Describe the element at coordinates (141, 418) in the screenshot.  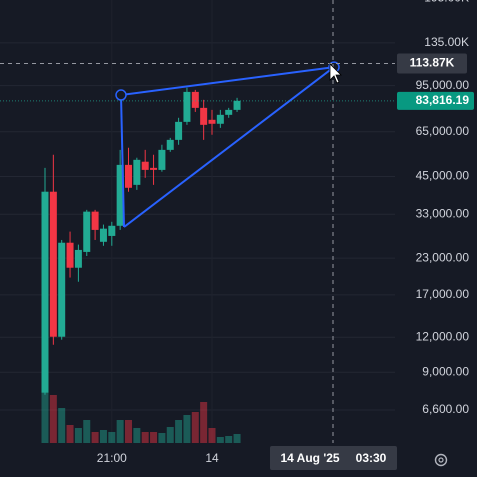
I see `volume-pane` at that location.